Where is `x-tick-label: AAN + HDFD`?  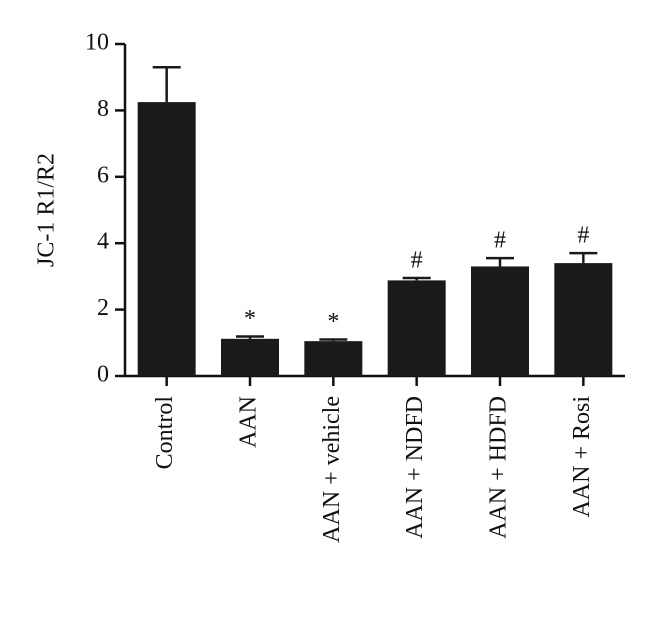 x-tick-label: AAN + HDFD is located at coordinates (499, 467).